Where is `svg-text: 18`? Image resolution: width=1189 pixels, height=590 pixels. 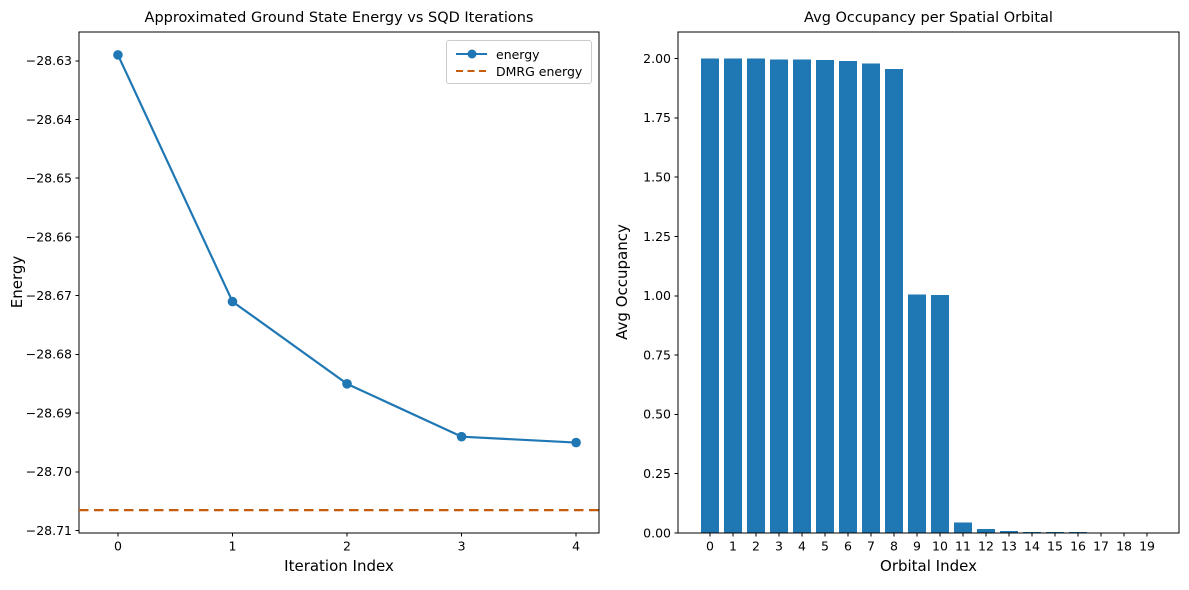
svg-text: 18 is located at coordinates (1124, 546).